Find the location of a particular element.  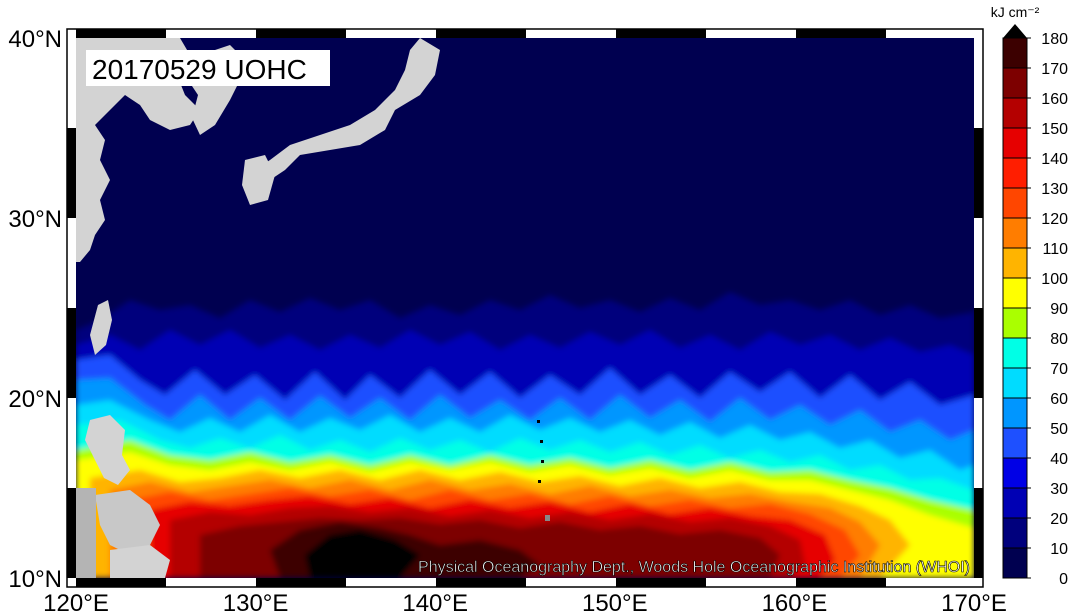

colorbar-label: 120 is located at coordinates (1054, 219).